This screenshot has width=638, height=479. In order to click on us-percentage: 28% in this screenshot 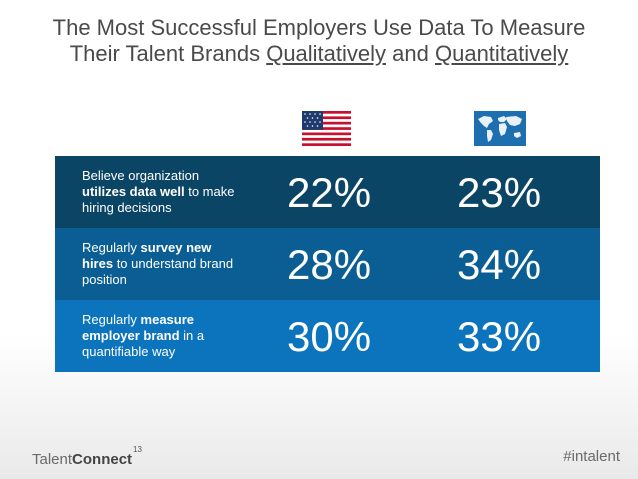, I will do `click(329, 264)`.